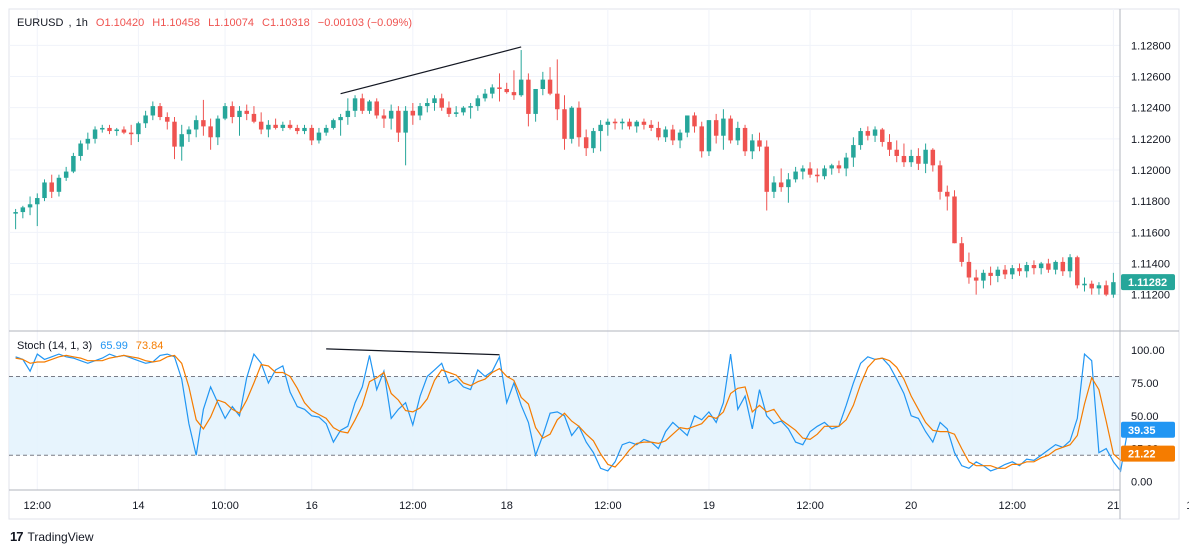  I want to click on last-price-badge-bg, so click(1148, 282).